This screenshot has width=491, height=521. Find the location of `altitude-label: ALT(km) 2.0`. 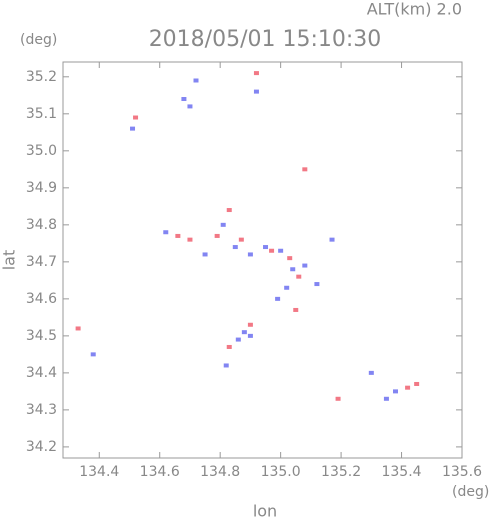

altitude-label: ALT(km) 2.0 is located at coordinates (414, 9).